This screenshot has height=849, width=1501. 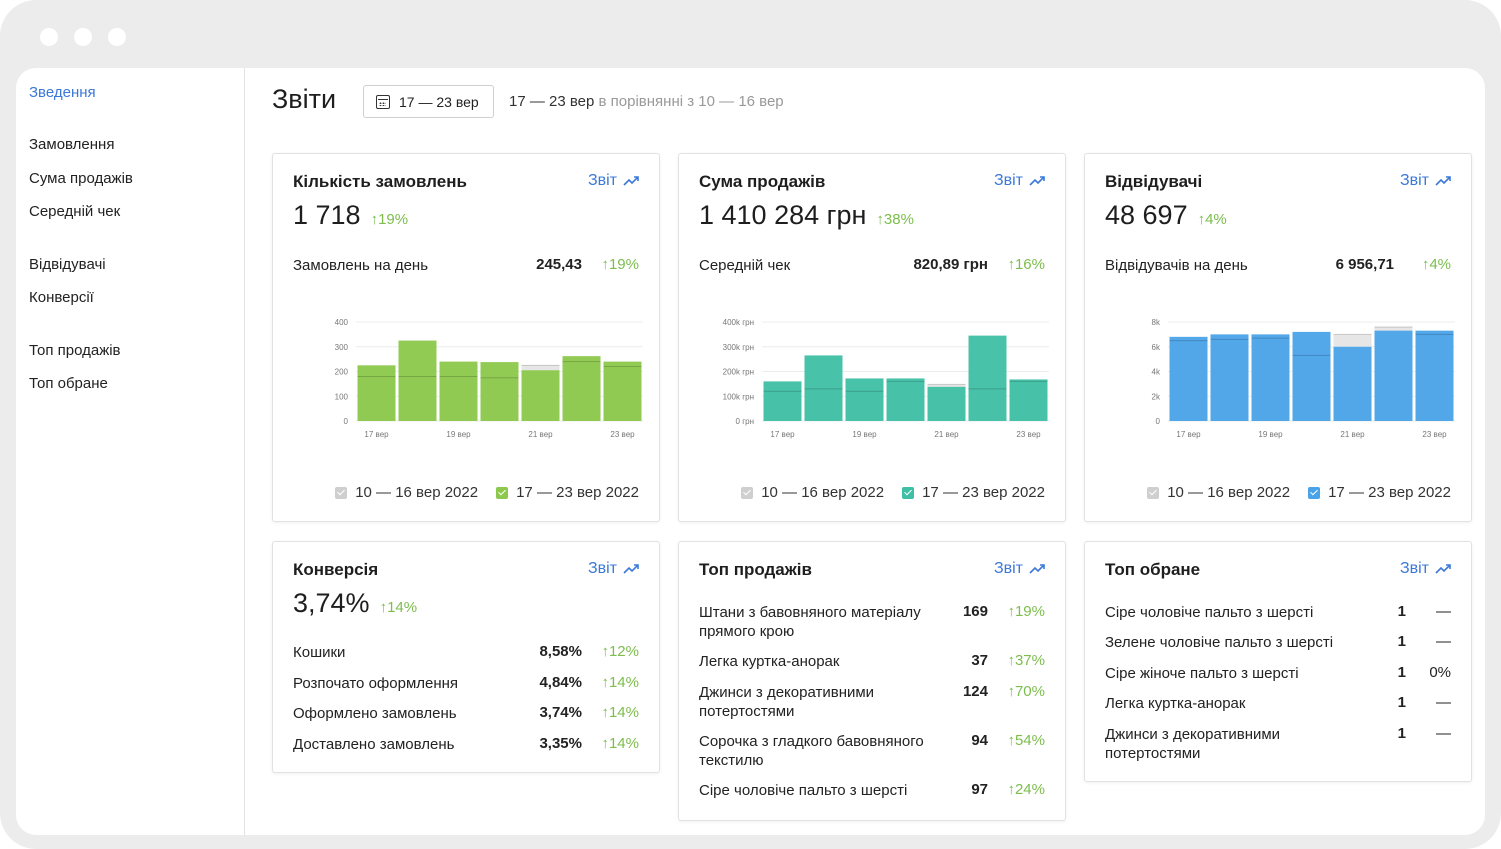 I want to click on product-name: Джинси з декоративними потертостями, so click(x=787, y=702).